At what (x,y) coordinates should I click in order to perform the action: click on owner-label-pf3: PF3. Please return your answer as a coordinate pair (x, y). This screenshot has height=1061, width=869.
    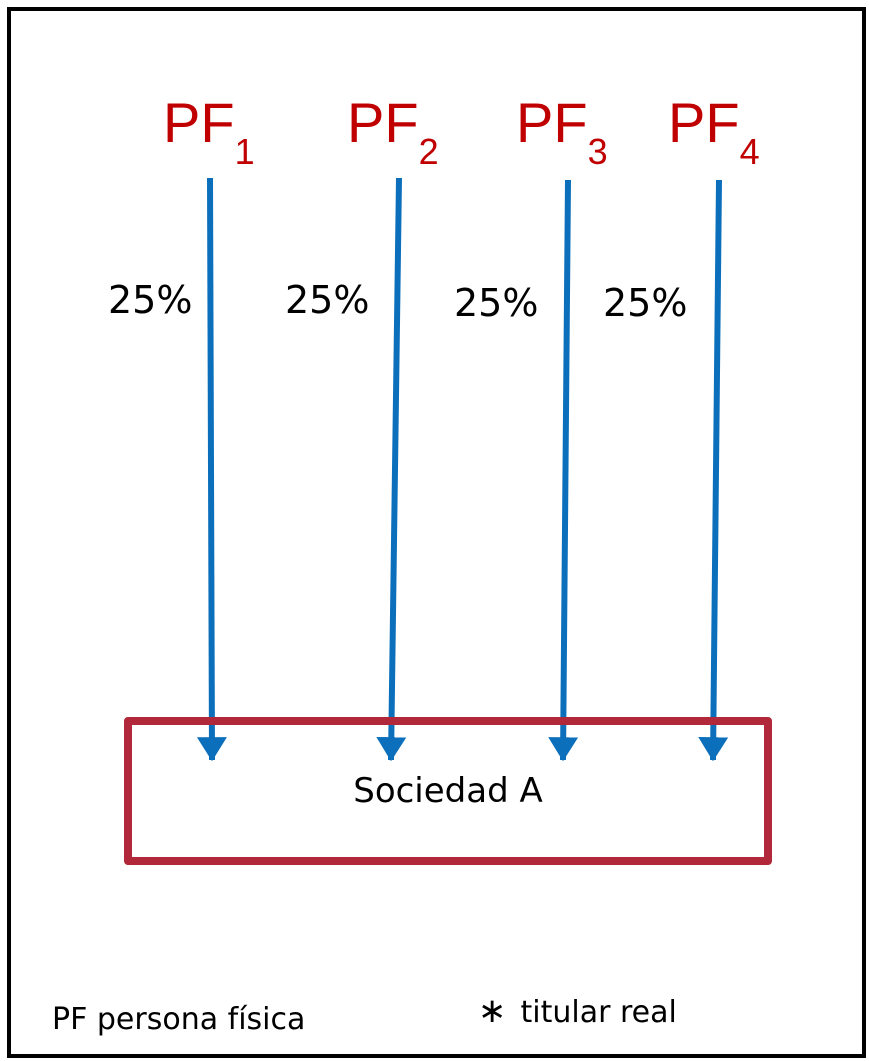
    Looking at the image, I should click on (562, 132).